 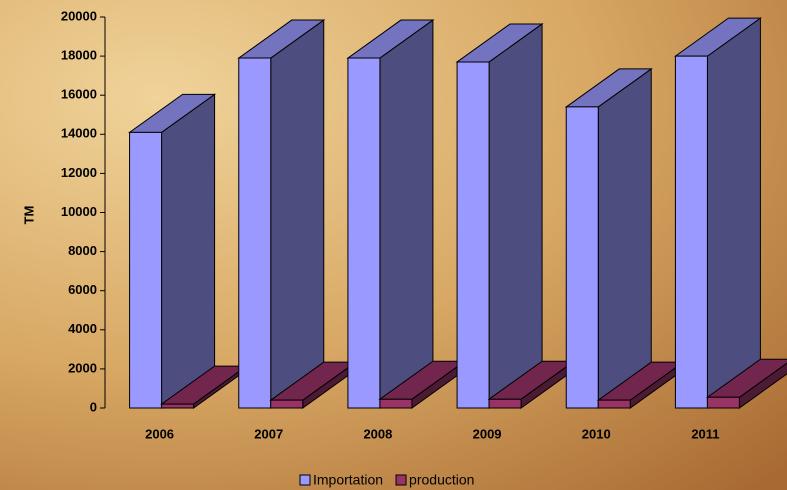 I want to click on y-tick-label: 20000, so click(x=79, y=15).